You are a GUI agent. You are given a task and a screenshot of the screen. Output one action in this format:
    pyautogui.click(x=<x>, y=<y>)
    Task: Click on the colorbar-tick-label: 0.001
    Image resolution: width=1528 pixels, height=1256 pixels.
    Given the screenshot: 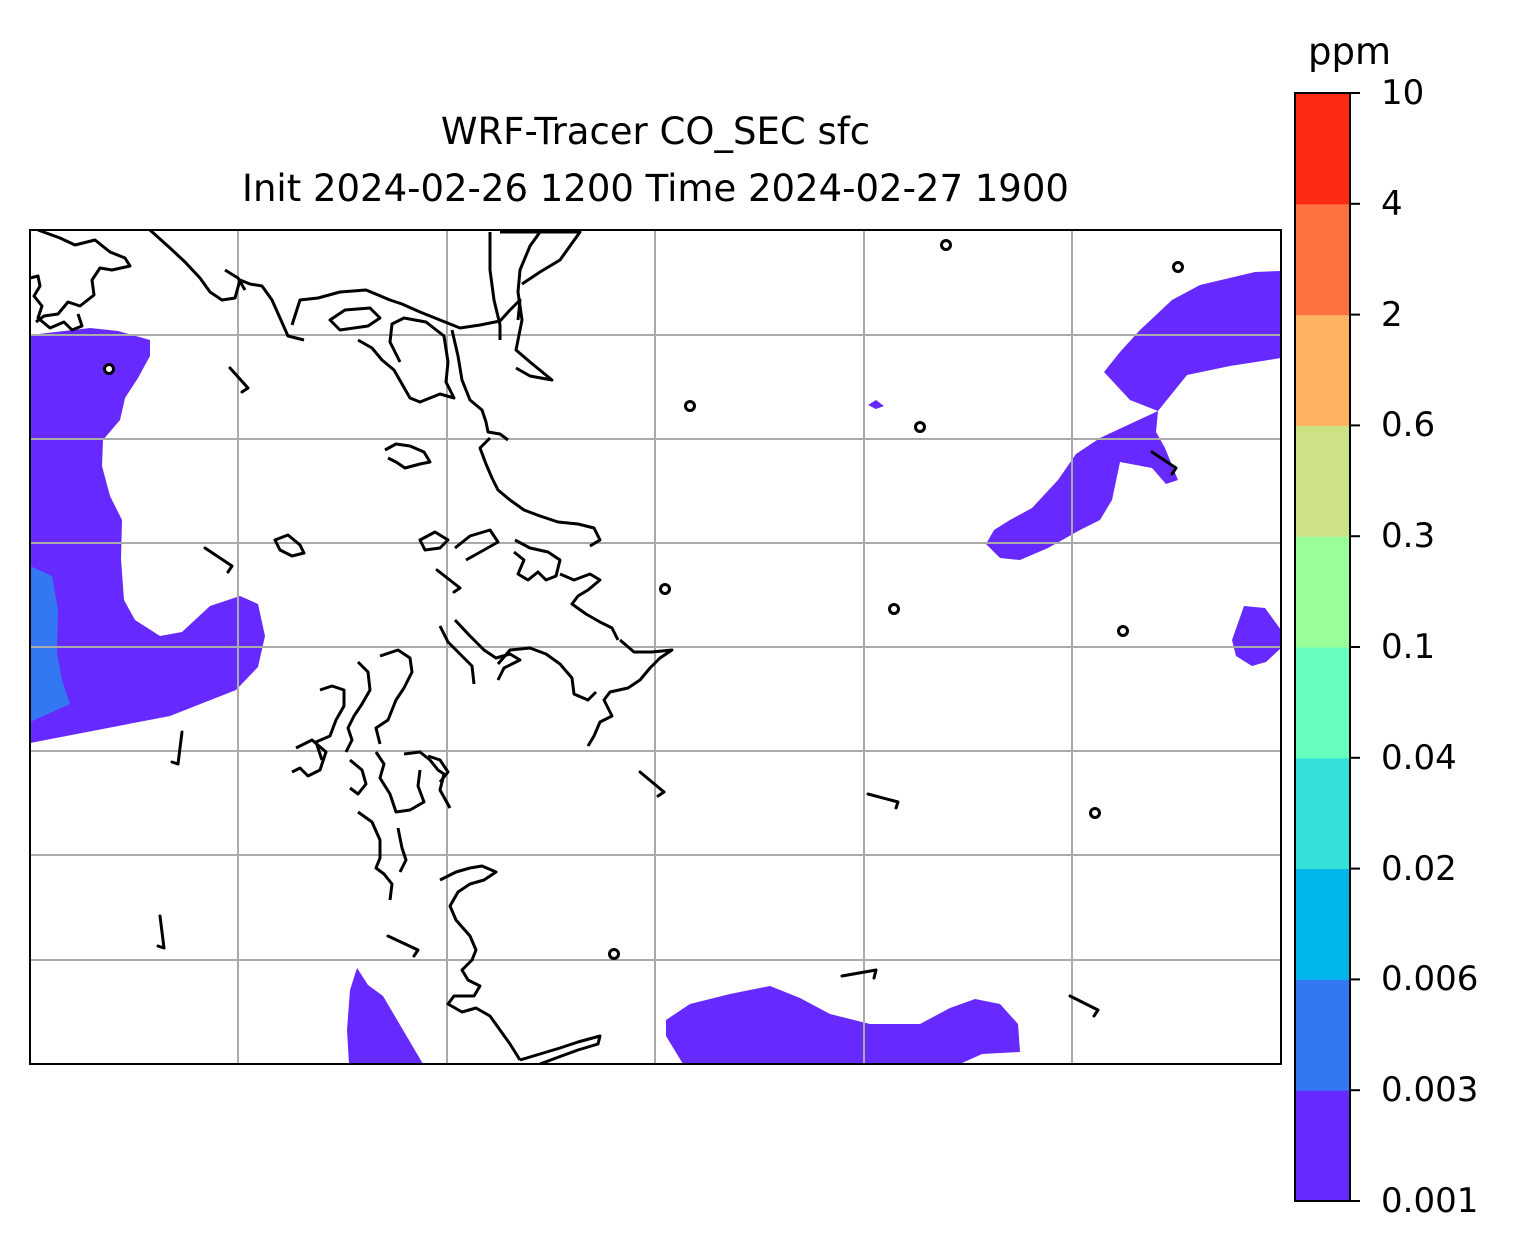 What is the action you would take?
    pyautogui.click(x=1430, y=1201)
    